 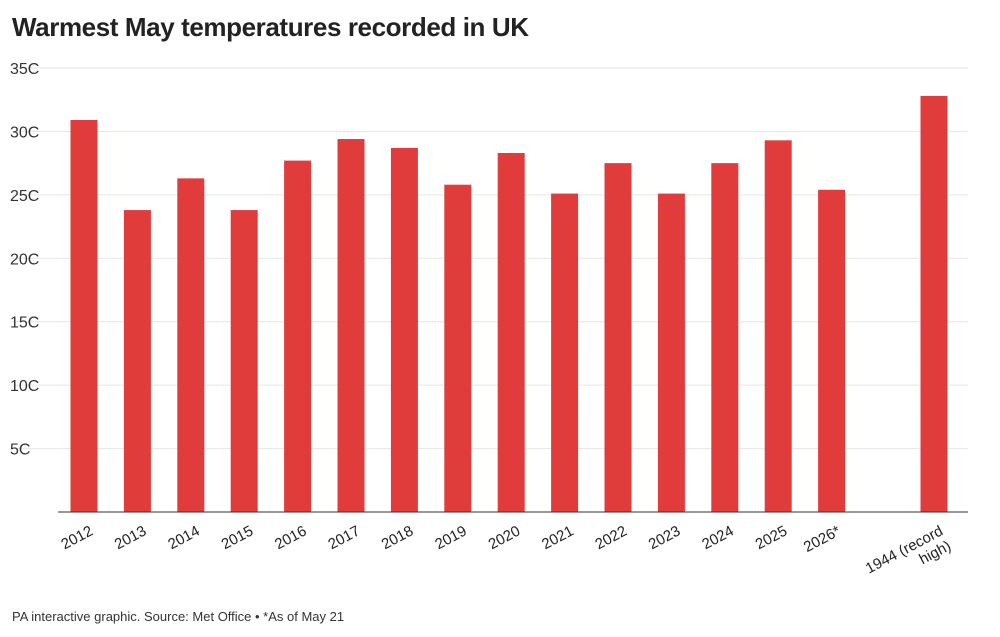 What do you see at coordinates (397, 538) in the screenshot?
I see `x-tick-label: 2018` at bounding box center [397, 538].